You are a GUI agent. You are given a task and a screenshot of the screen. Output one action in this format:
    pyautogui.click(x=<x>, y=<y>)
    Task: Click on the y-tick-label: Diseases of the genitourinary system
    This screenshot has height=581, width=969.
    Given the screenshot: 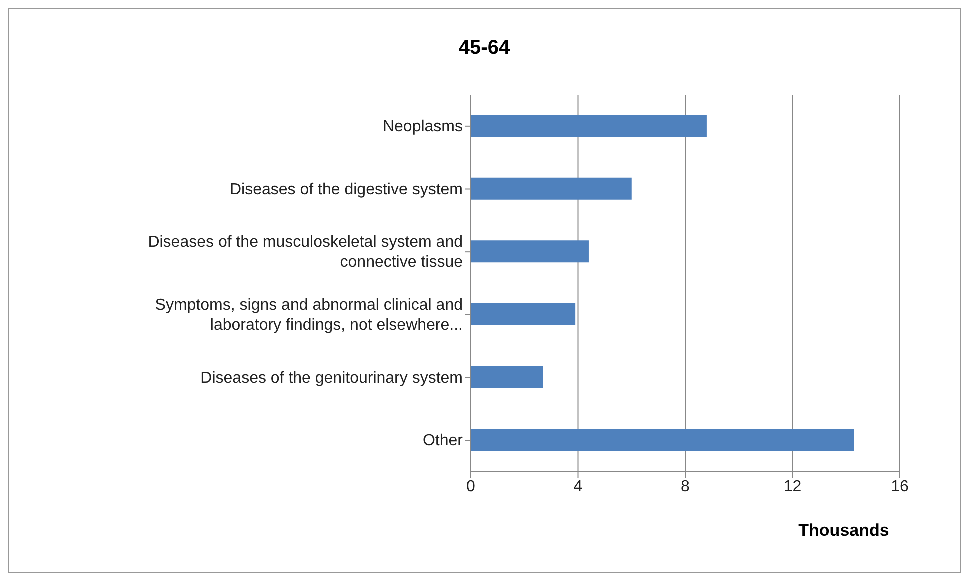 What is the action you would take?
    pyautogui.click(x=331, y=377)
    